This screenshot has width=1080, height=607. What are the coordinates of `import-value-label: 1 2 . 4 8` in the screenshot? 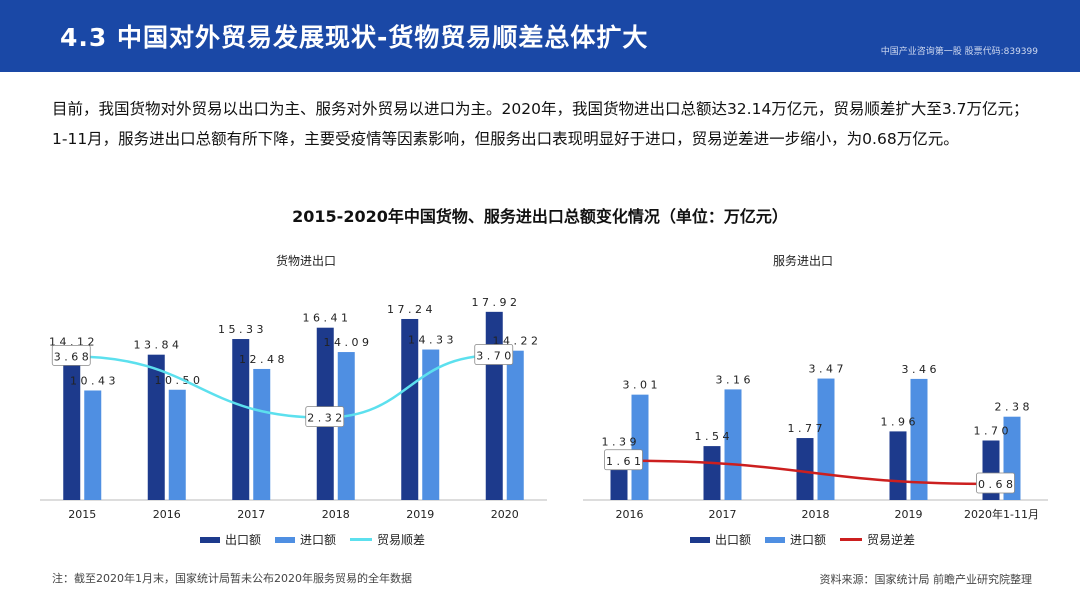 It's located at (261, 359).